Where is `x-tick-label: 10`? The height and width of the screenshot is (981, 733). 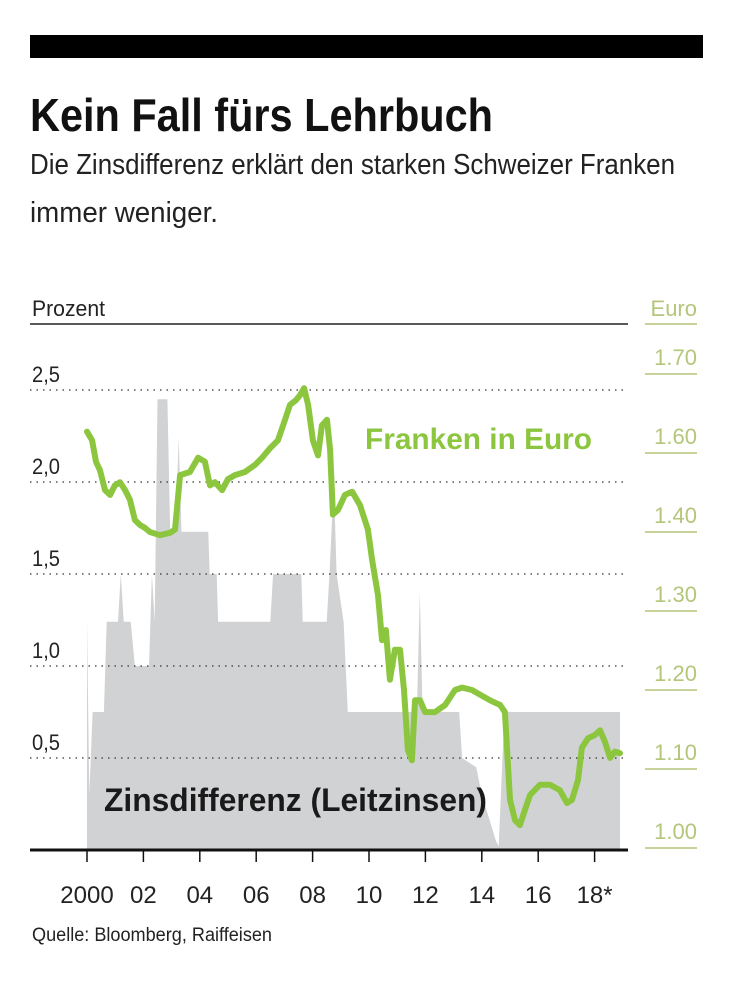
x-tick-label: 10 is located at coordinates (369, 895).